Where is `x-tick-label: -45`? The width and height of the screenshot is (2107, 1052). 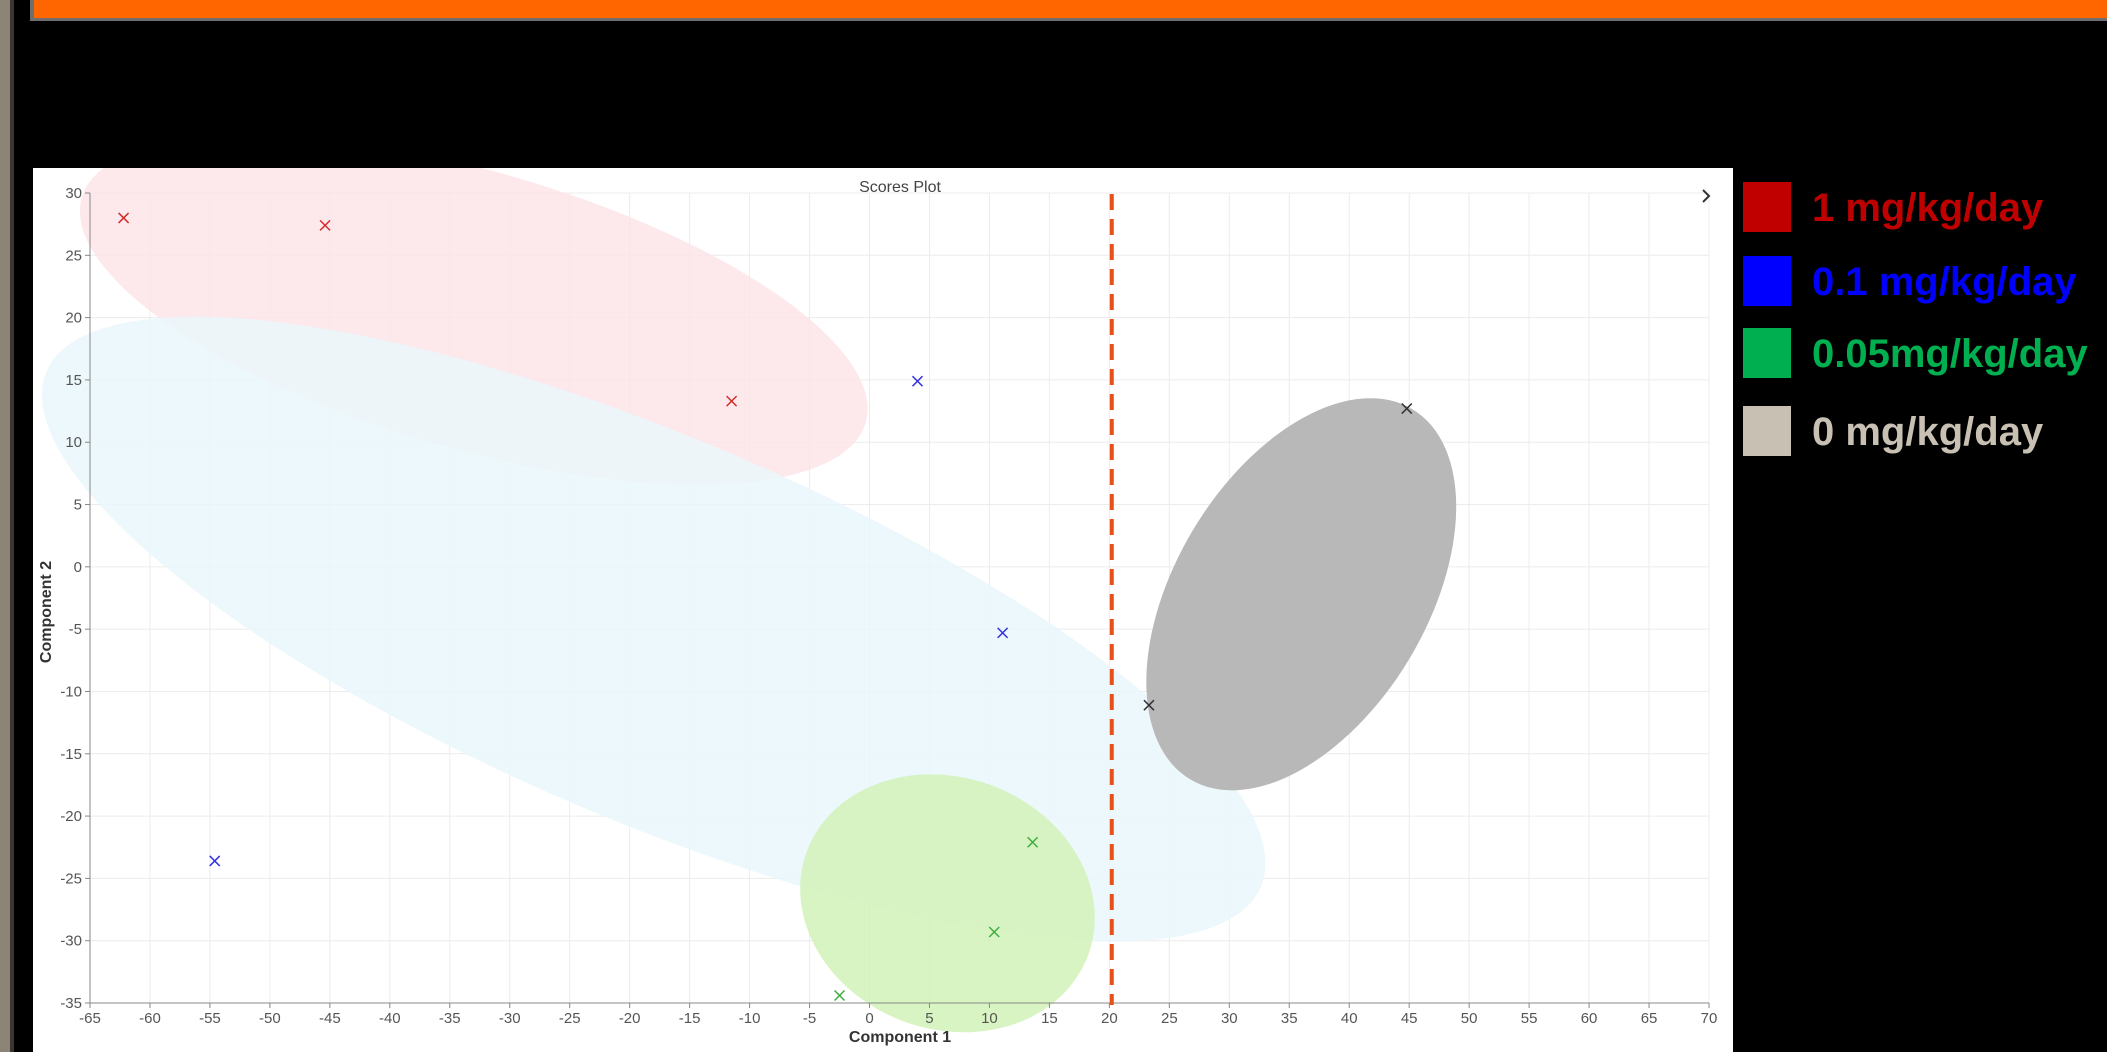 x-tick-label: -45 is located at coordinates (330, 1018).